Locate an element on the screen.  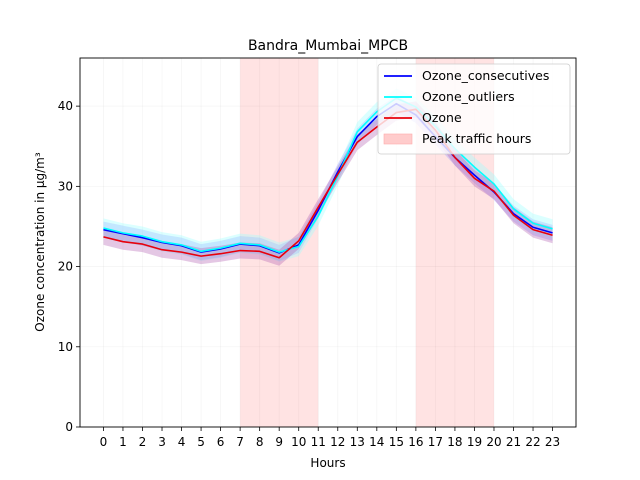
legend-label-1: Ozone_outliers is located at coordinates (468, 96).